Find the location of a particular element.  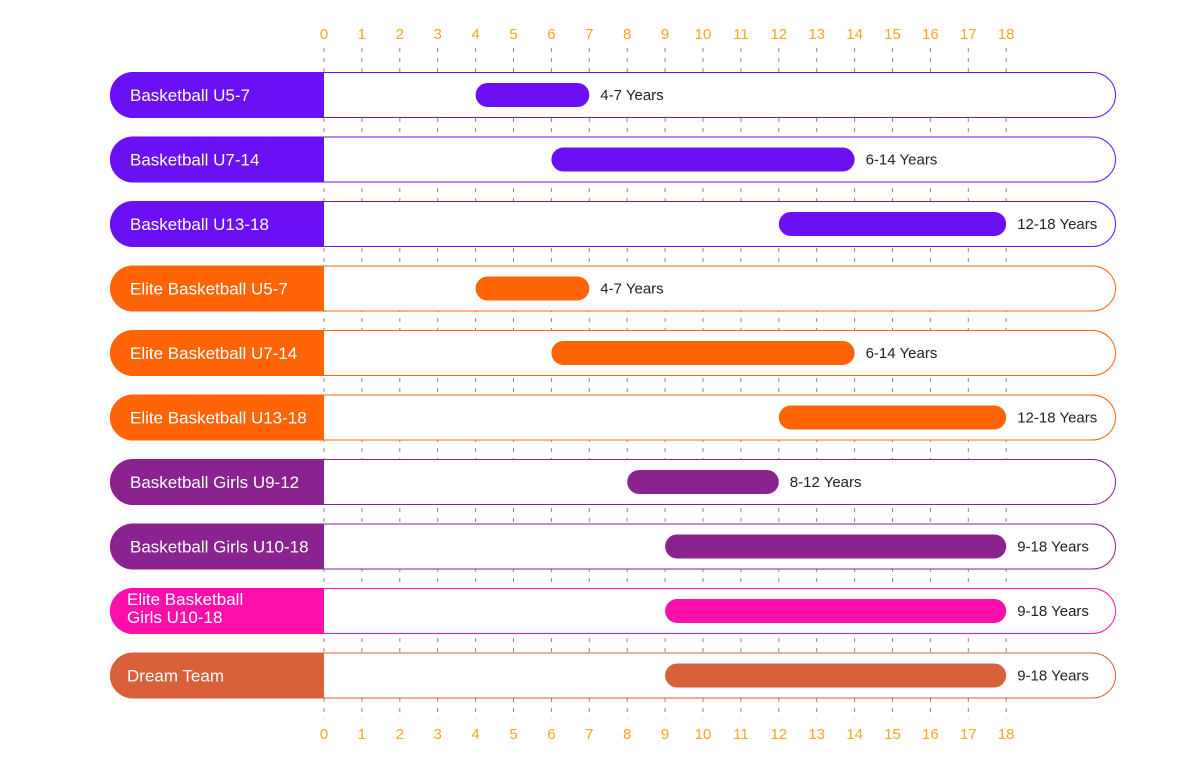

x-tick-label-top: 17 is located at coordinates (968, 34).